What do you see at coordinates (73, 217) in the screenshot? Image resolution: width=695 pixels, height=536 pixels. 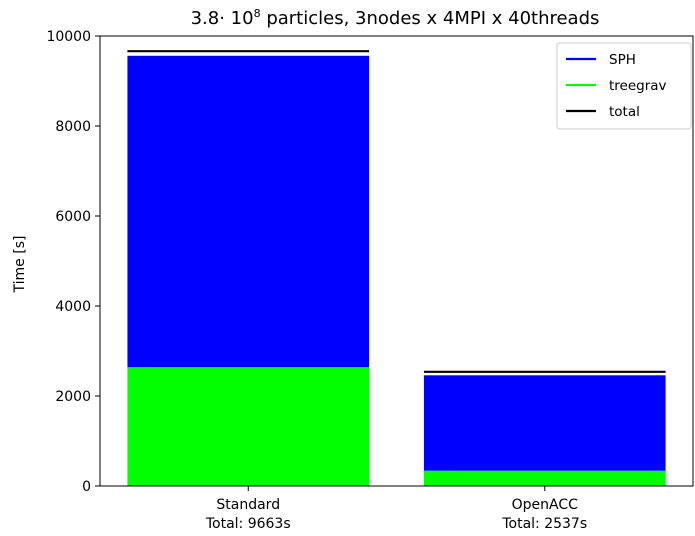 I see `y-tick-label: 6000` at bounding box center [73, 217].